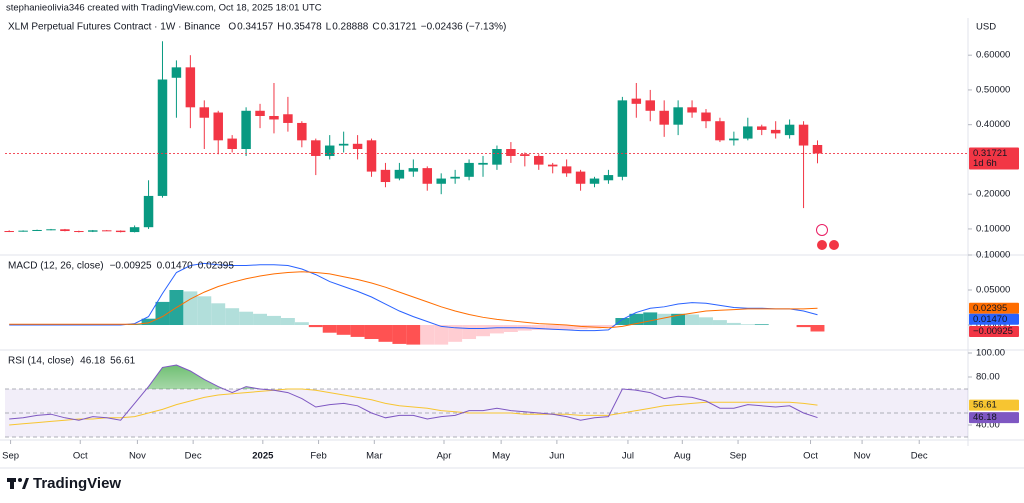 The width and height of the screenshot is (1024, 503). Describe the element at coordinates (556, 456) in the screenshot. I see `x-tick-label: Jun` at that location.